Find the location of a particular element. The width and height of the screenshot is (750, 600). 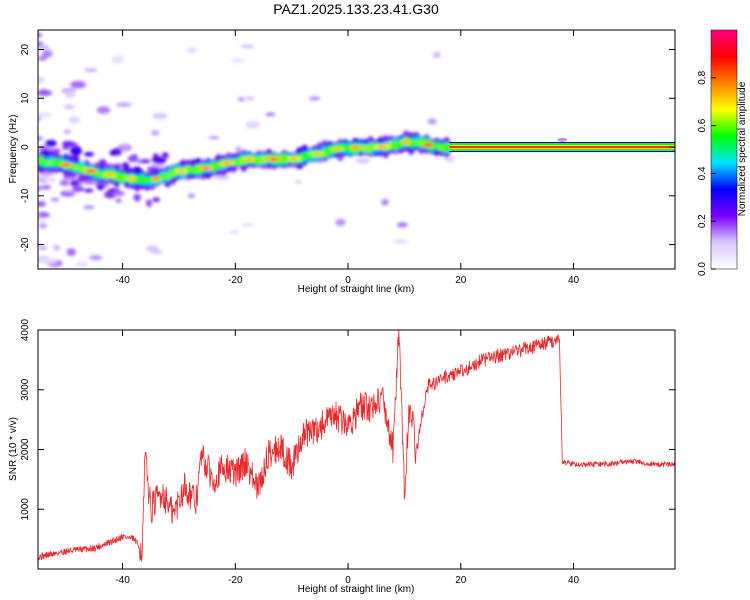

colorbar-tick-label: 0.8 is located at coordinates (702, 77).